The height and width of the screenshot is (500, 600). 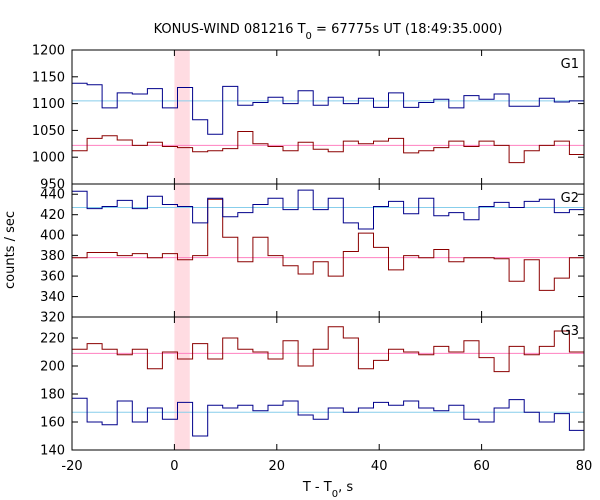 What do you see at coordinates (277, 466) in the screenshot?
I see `x-tick-label: 20` at bounding box center [277, 466].